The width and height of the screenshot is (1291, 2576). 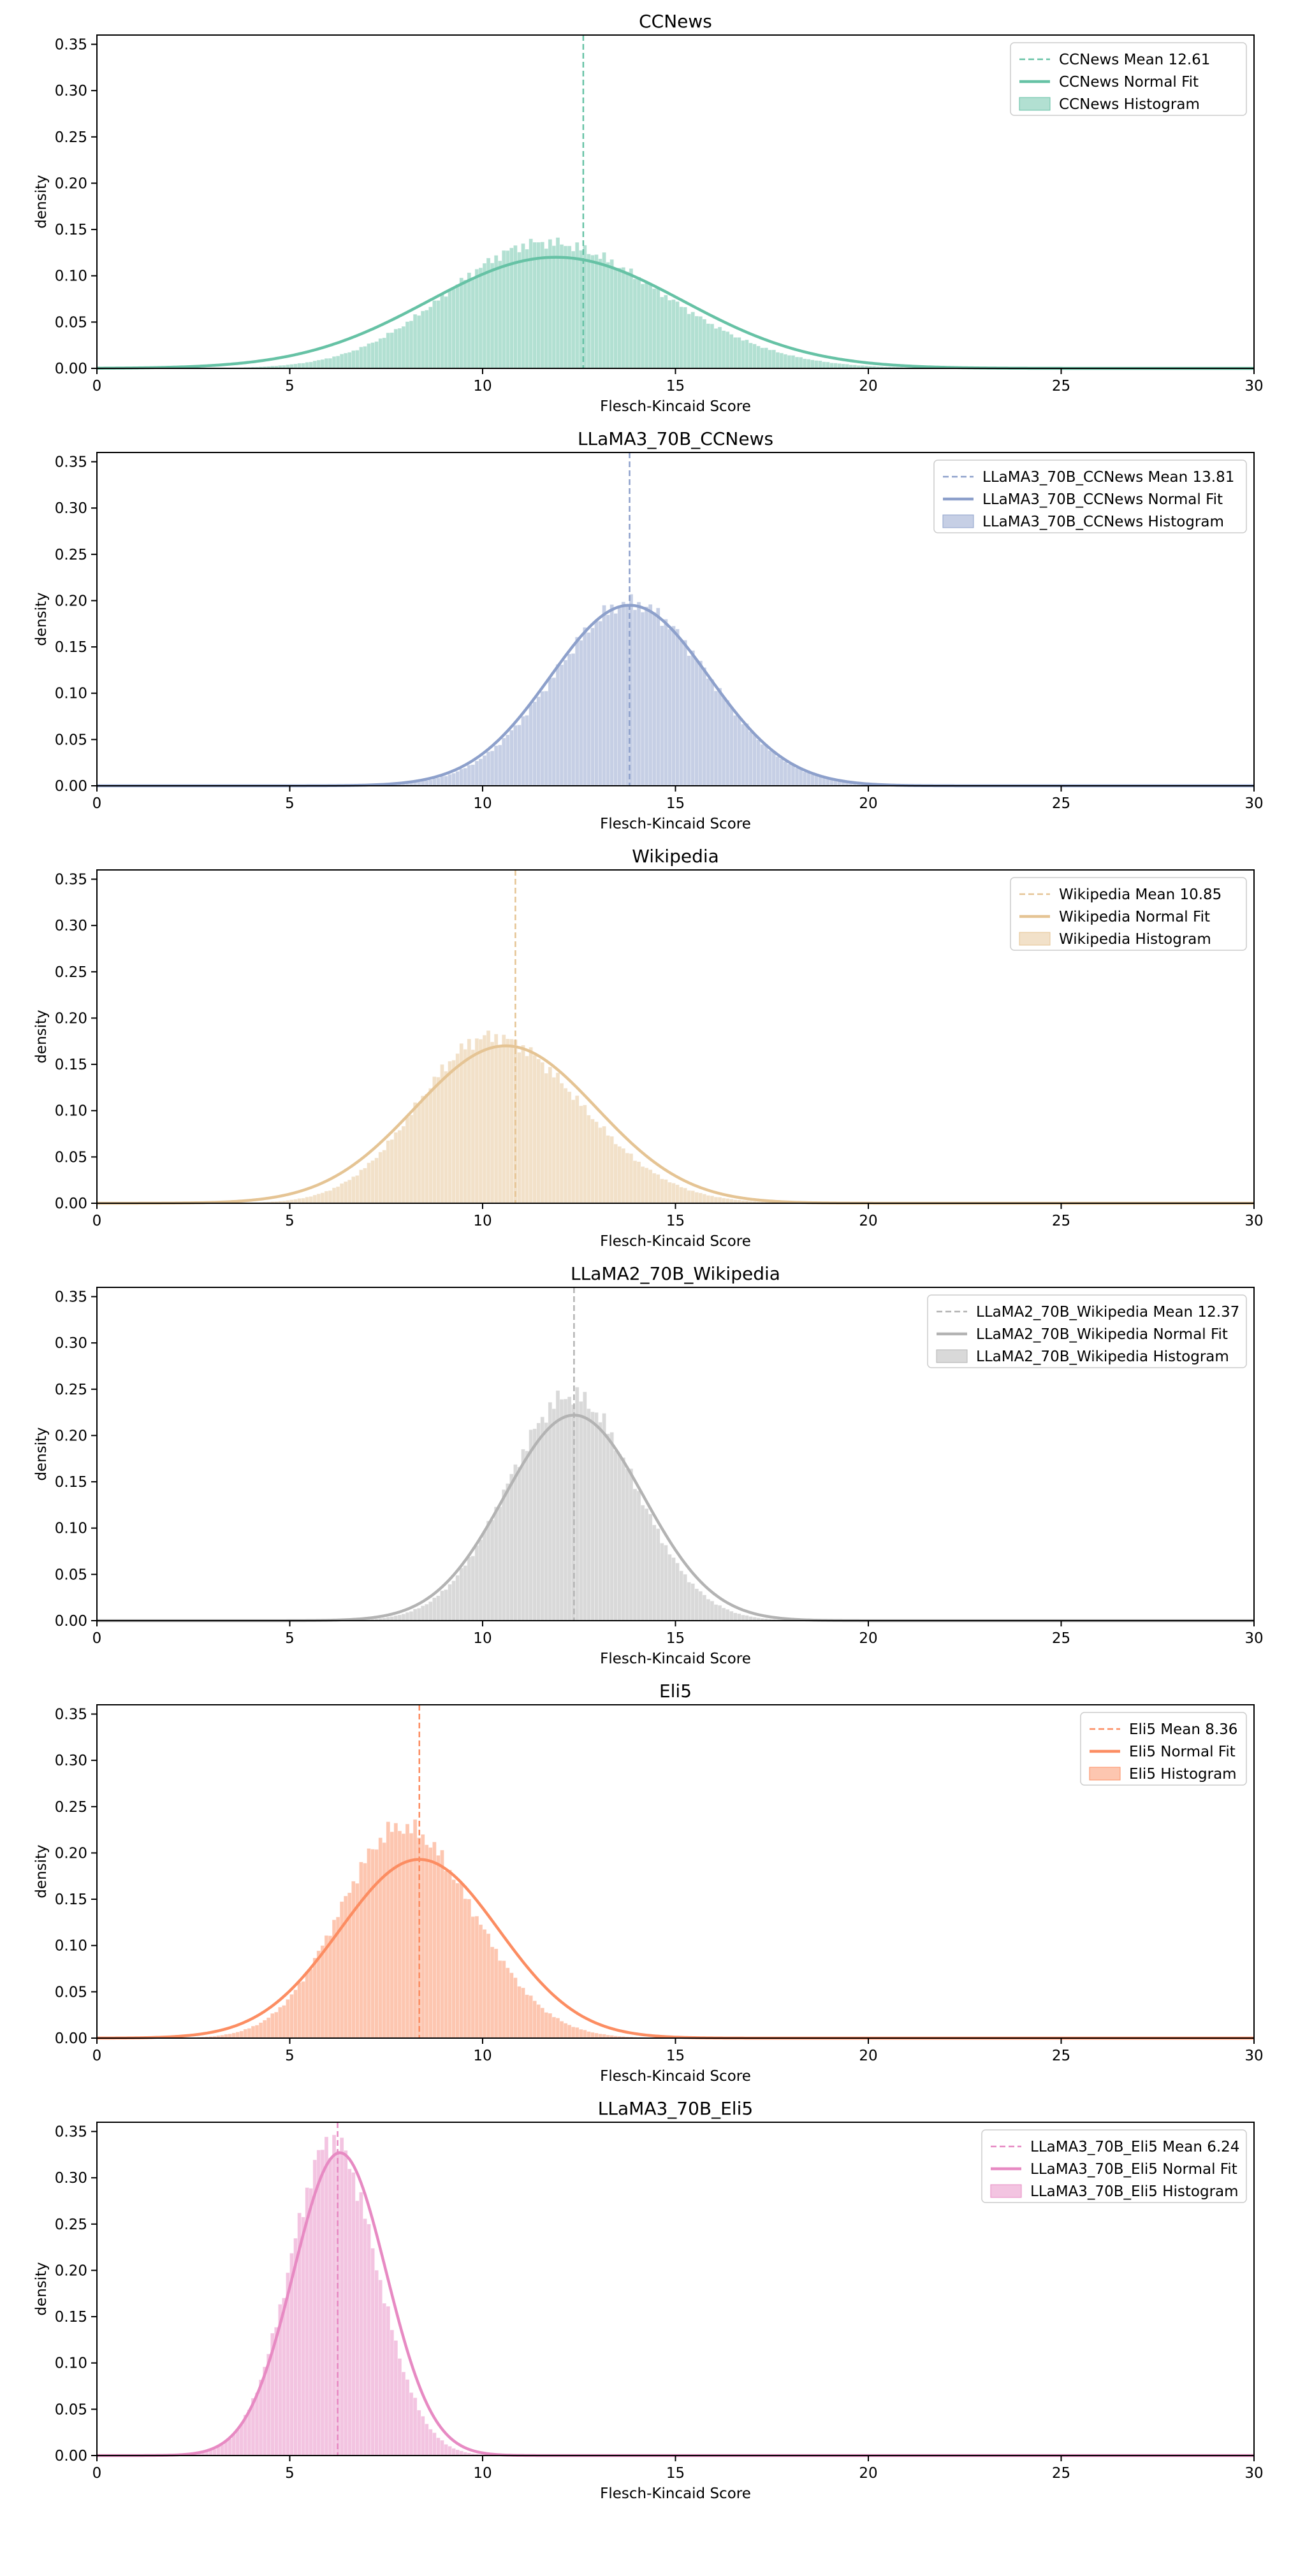 I want to click on legend-label: LLaMA3_70B_Eli5 Histogram, so click(x=1134, y=2191).